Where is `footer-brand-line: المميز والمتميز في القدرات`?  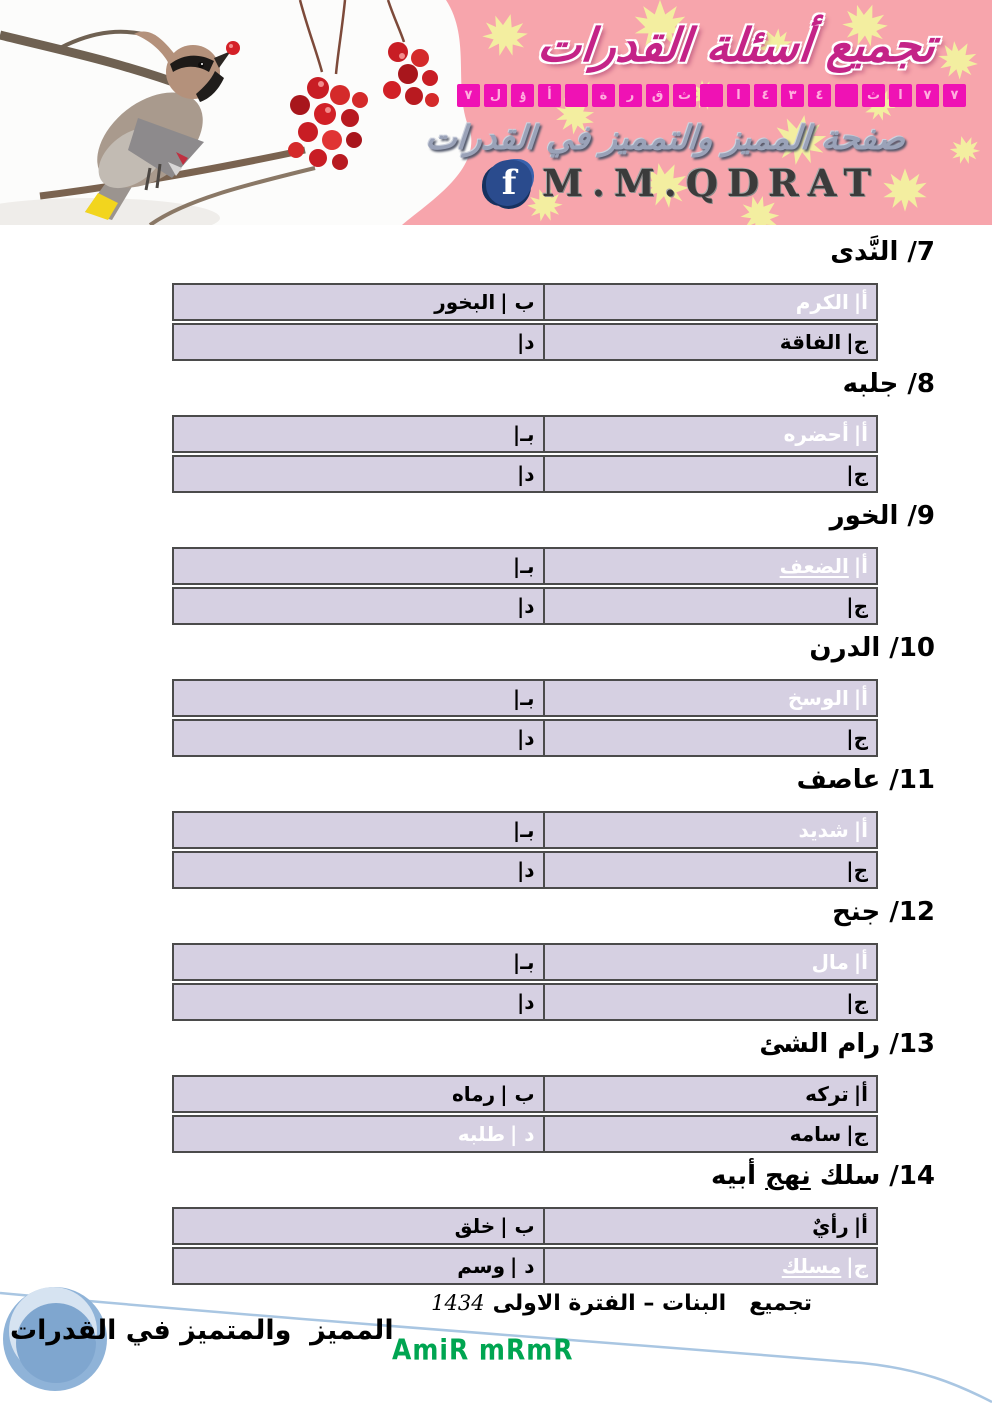
footer-brand-line: المميز والمتميز في القدرات is located at coordinates (202, 1330).